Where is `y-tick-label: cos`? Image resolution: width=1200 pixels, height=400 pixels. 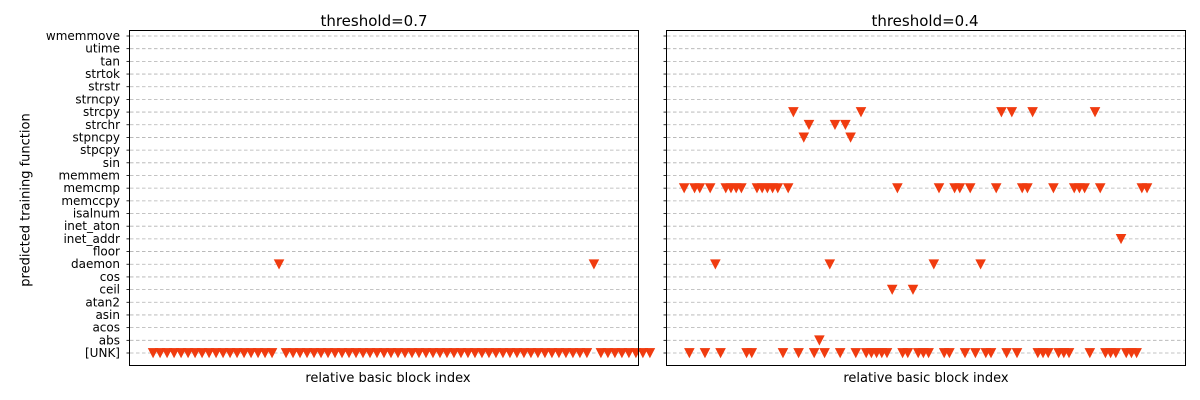 y-tick-label: cos is located at coordinates (110, 277).